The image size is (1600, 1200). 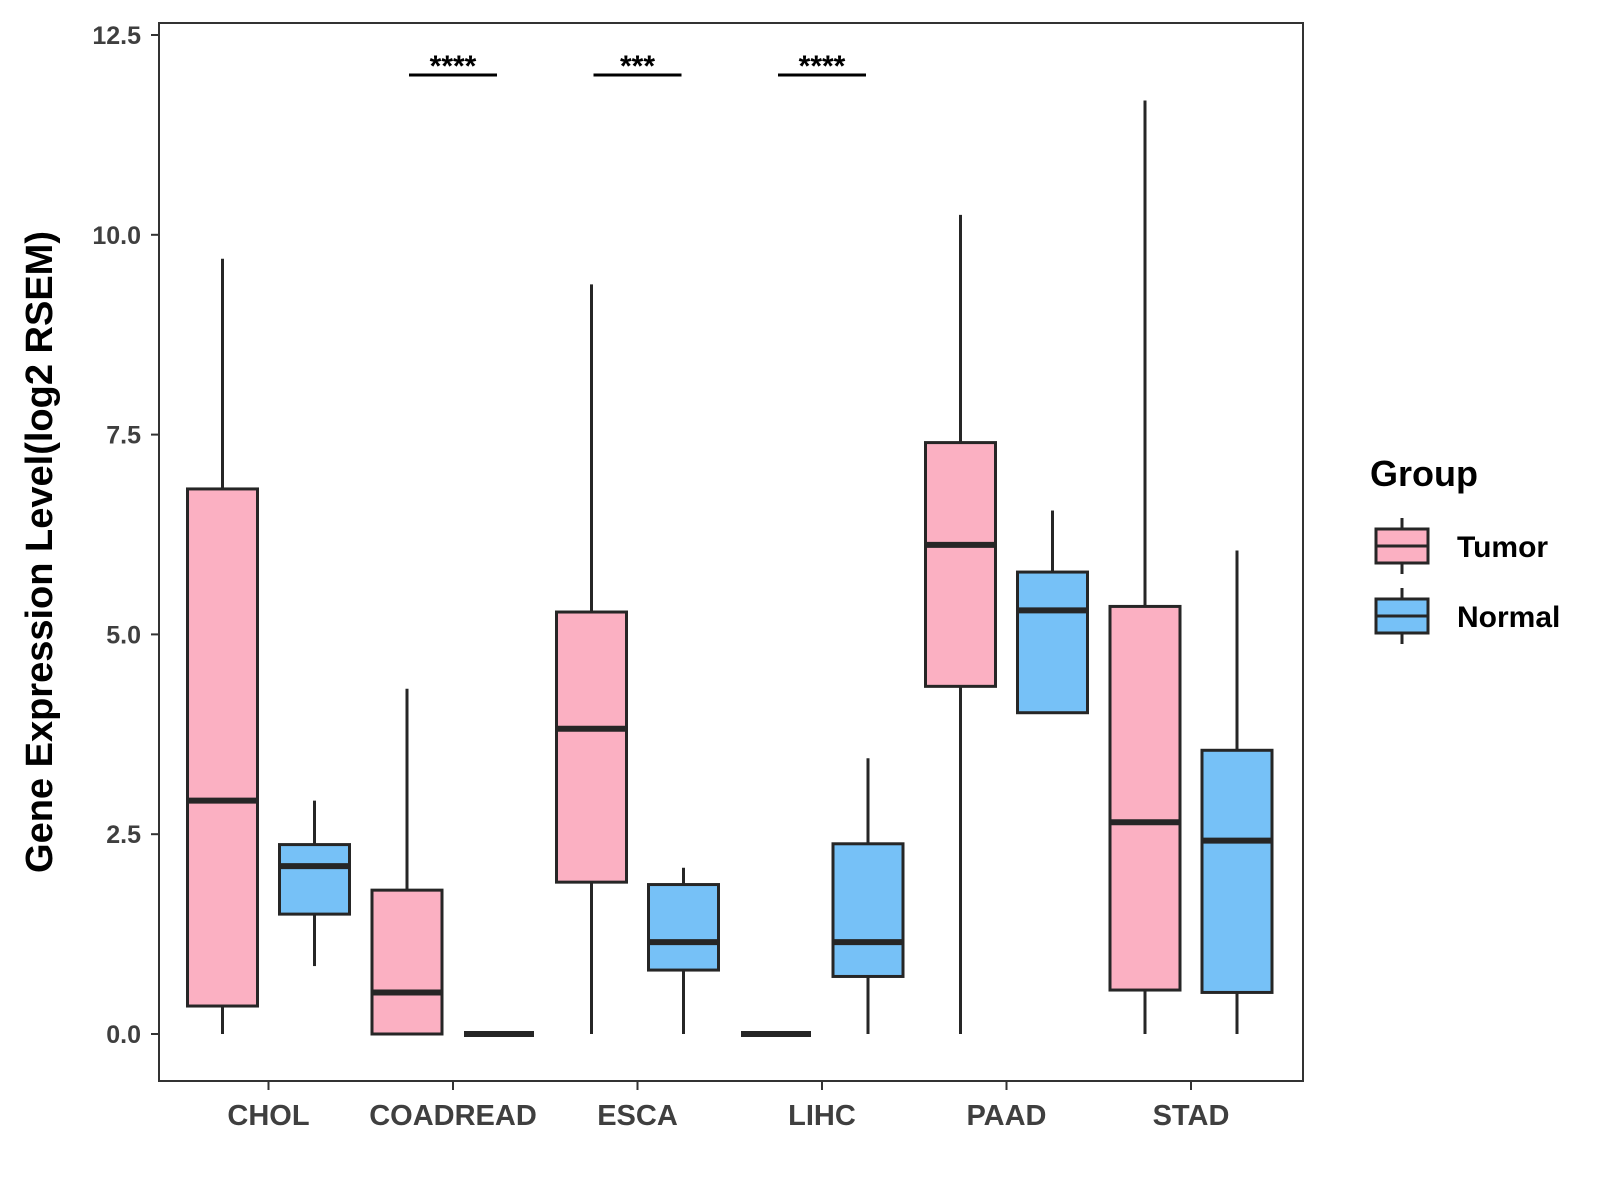 What do you see at coordinates (1502, 547) in the screenshot?
I see `legend-label: Tumor` at bounding box center [1502, 547].